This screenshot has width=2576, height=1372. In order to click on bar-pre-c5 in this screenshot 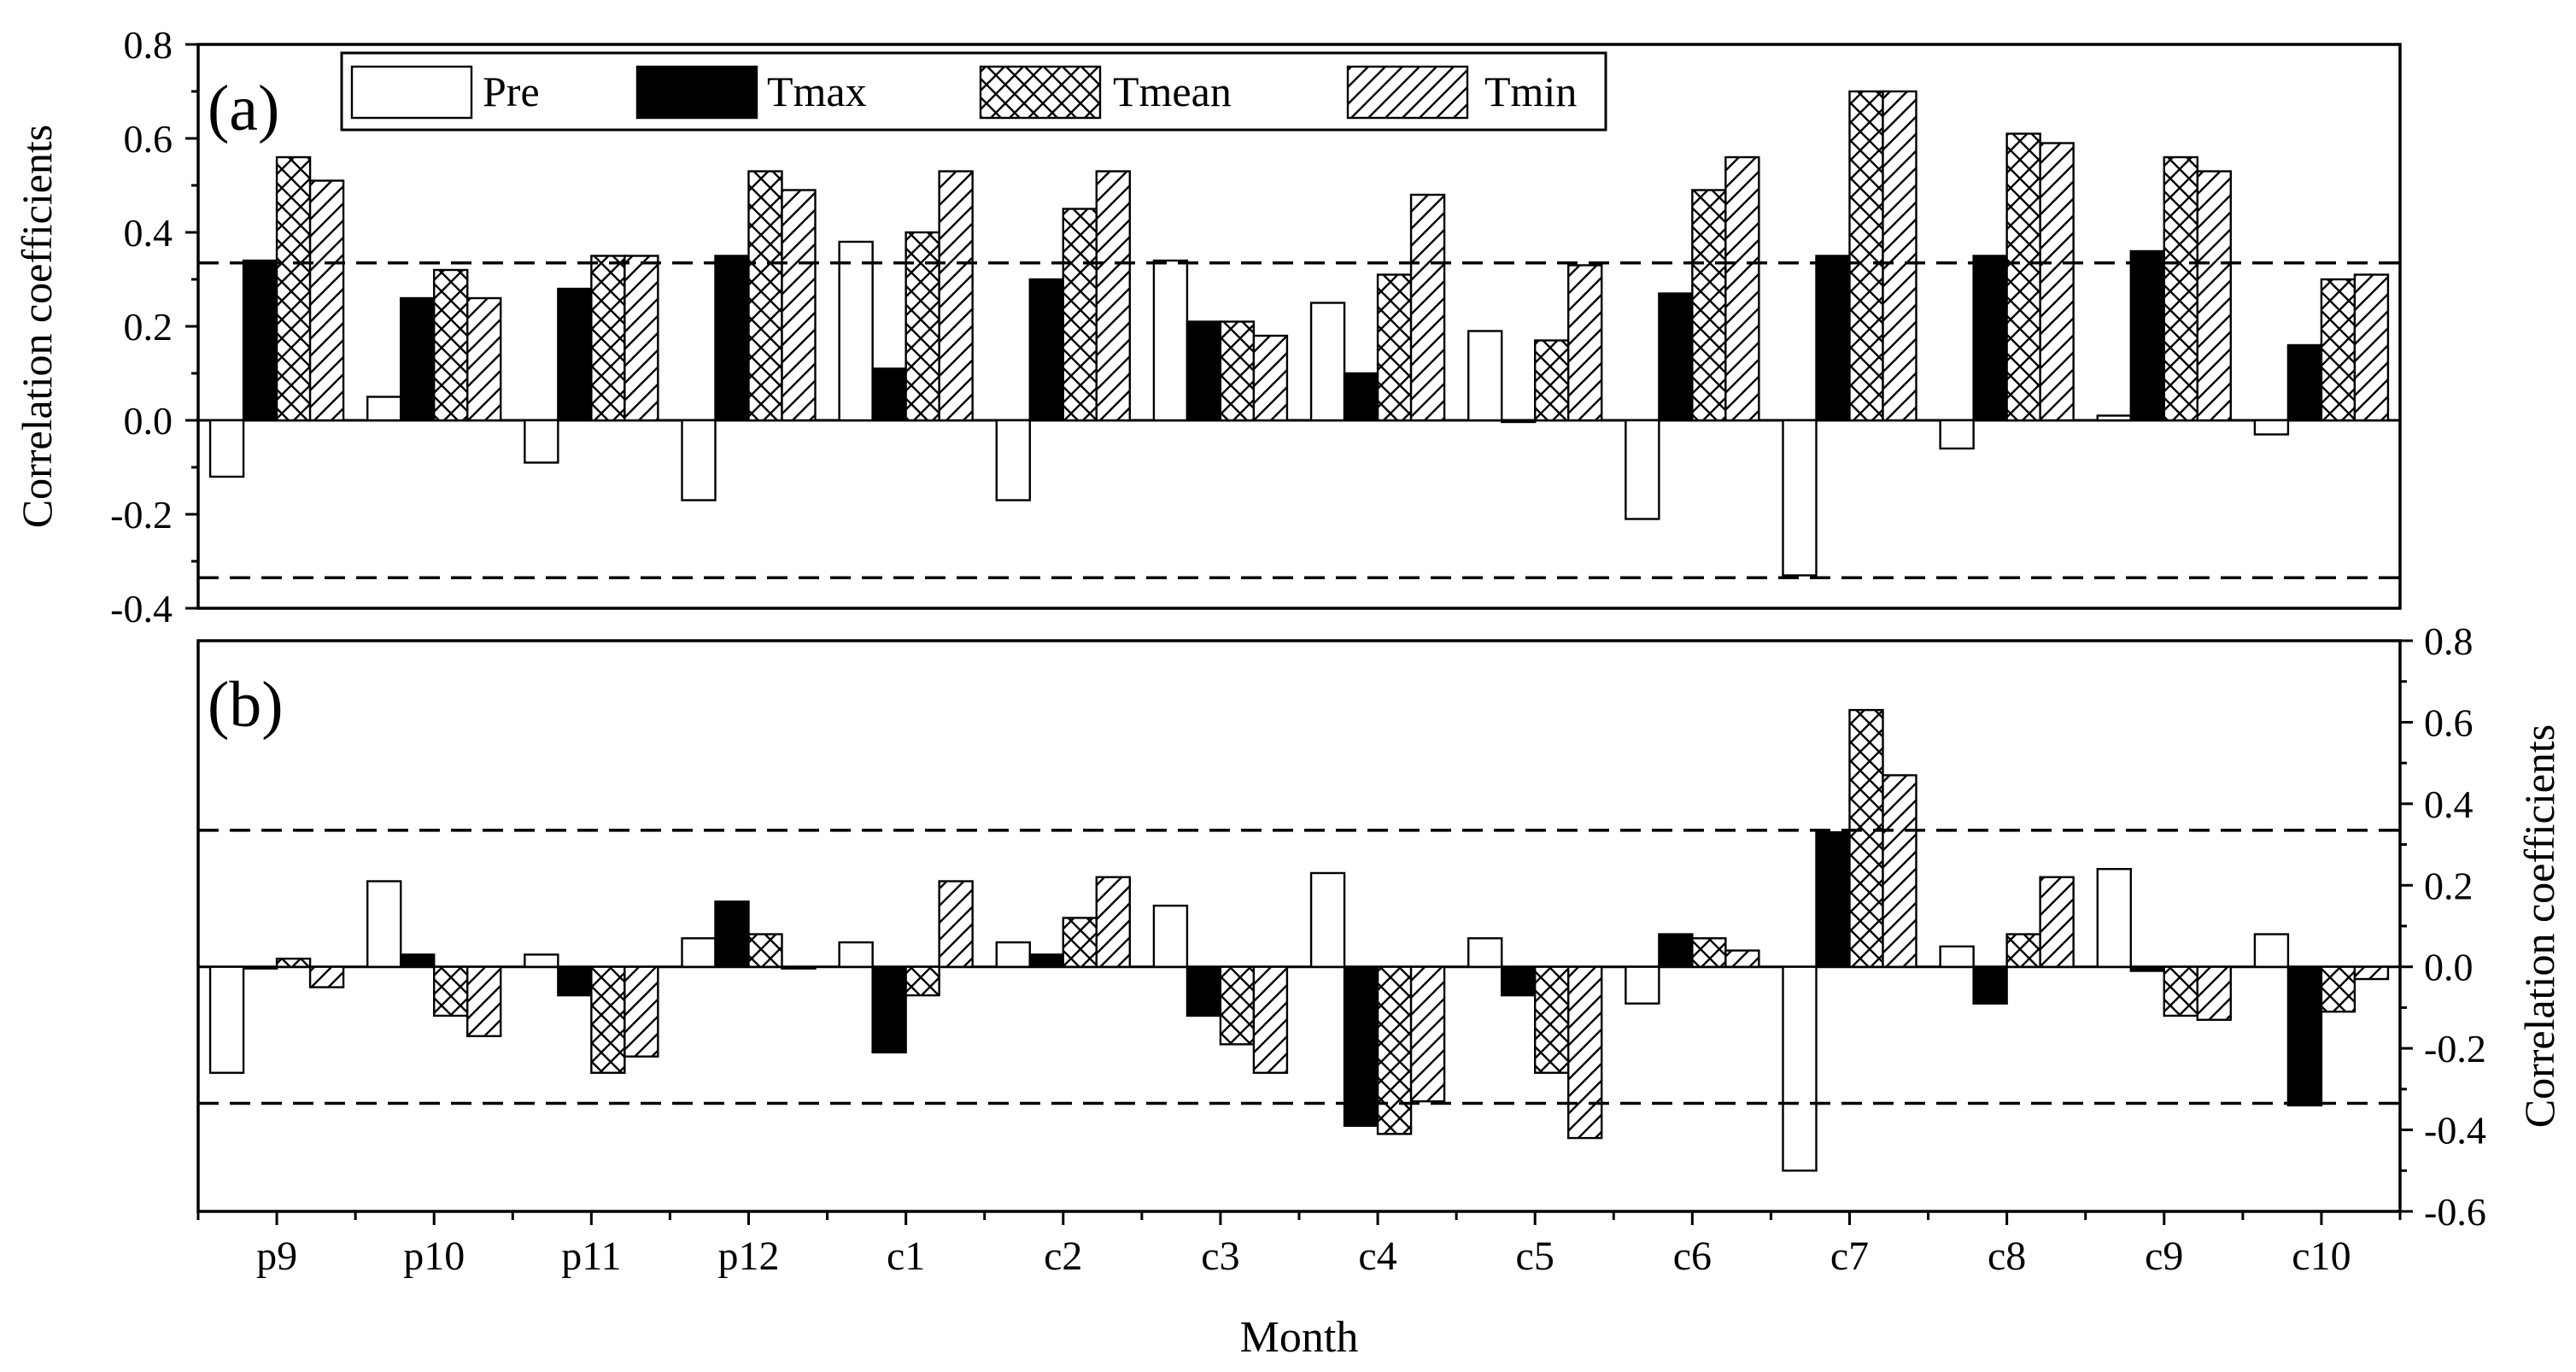, I will do `click(1485, 376)`.